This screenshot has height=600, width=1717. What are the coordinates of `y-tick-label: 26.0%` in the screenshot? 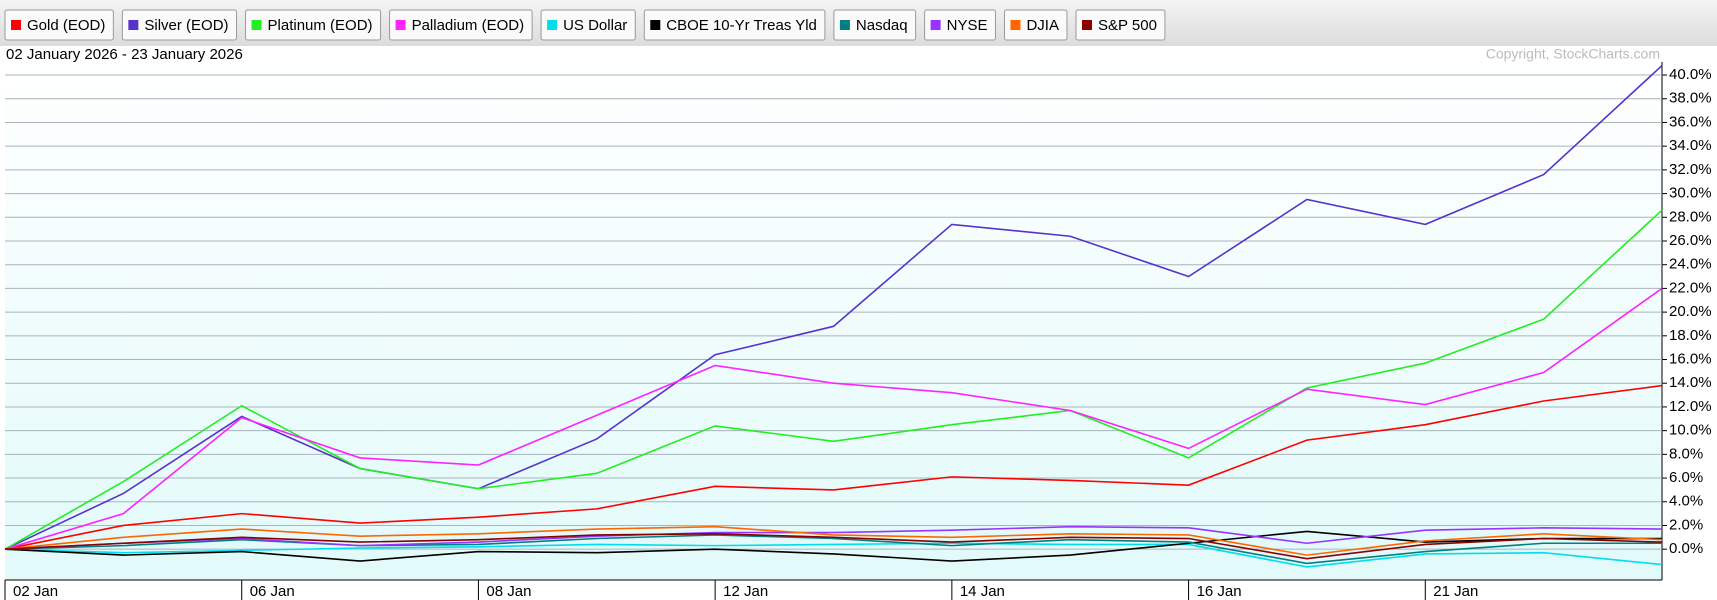 It's located at (1690, 240).